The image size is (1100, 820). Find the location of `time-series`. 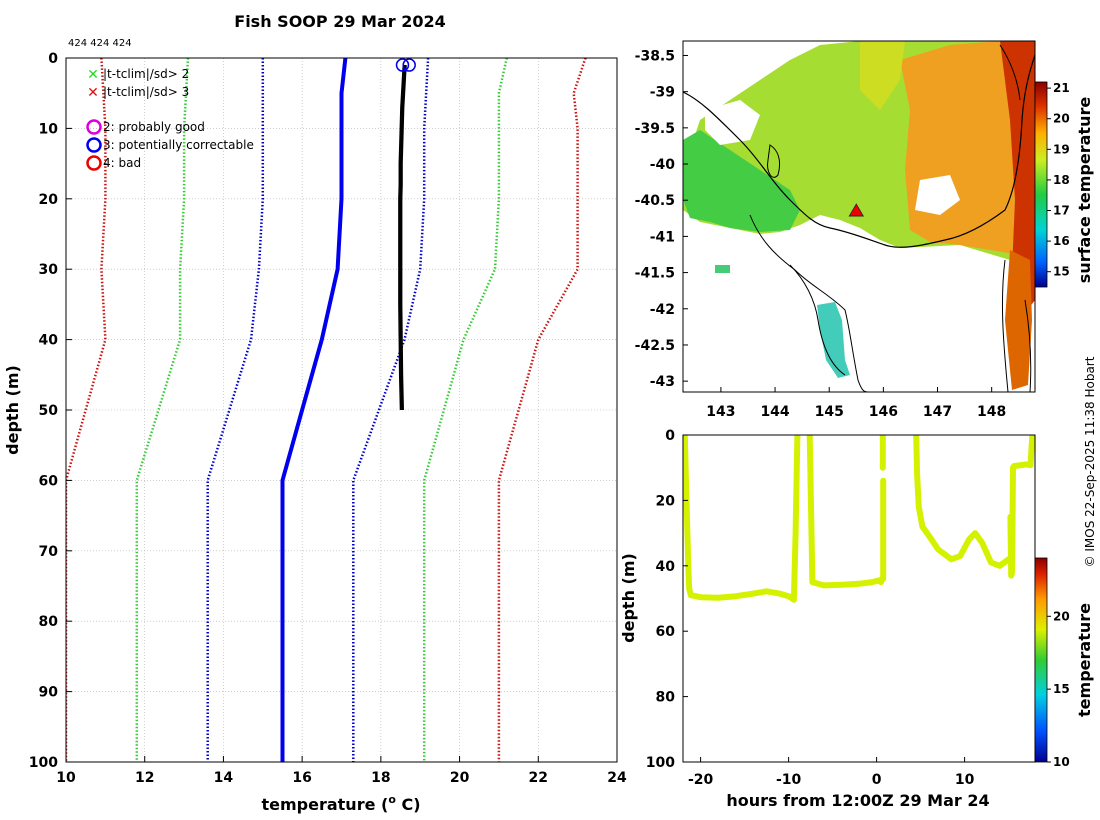

time-series is located at coordinates (859, 519).